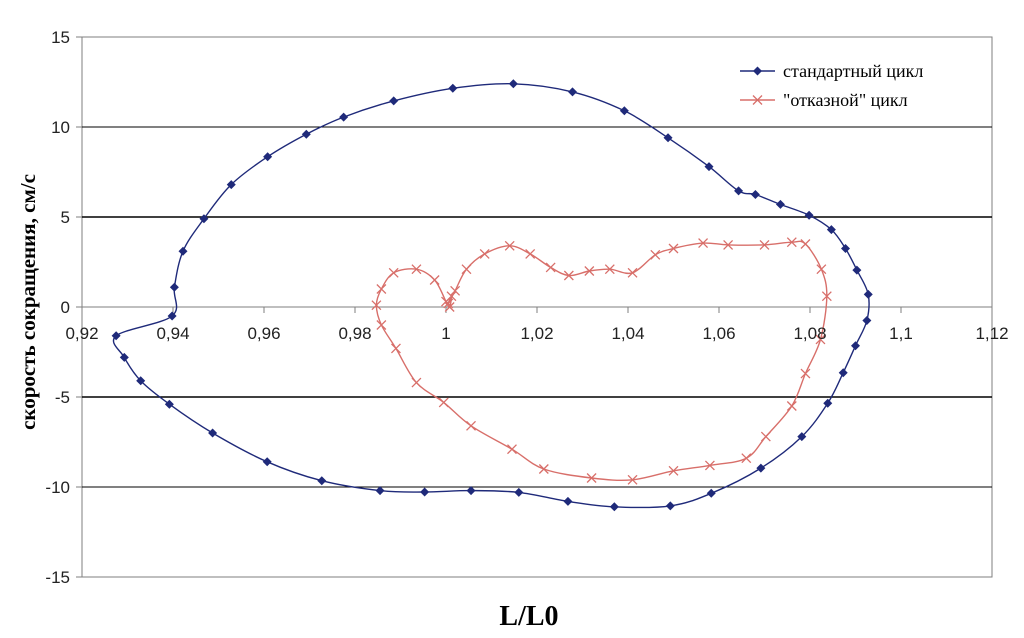 The width and height of the screenshot is (1024, 638). Describe the element at coordinates (81, 333) in the screenshot. I see `x-tick-label: 0,92` at that location.